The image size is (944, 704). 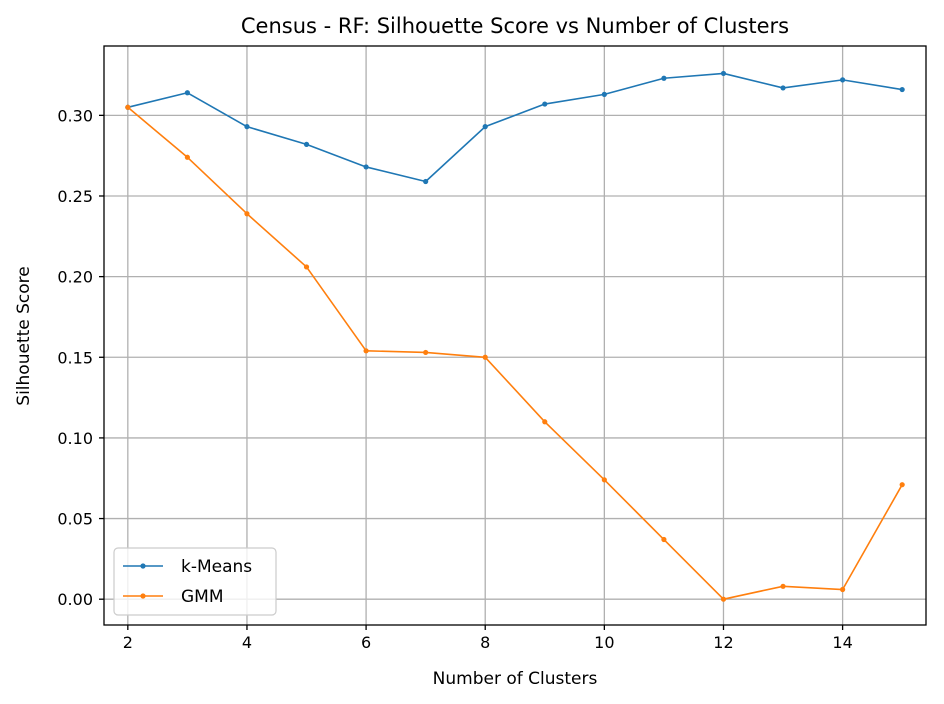 What do you see at coordinates (842, 642) in the screenshot?
I see `x-tick-label: 14` at bounding box center [842, 642].